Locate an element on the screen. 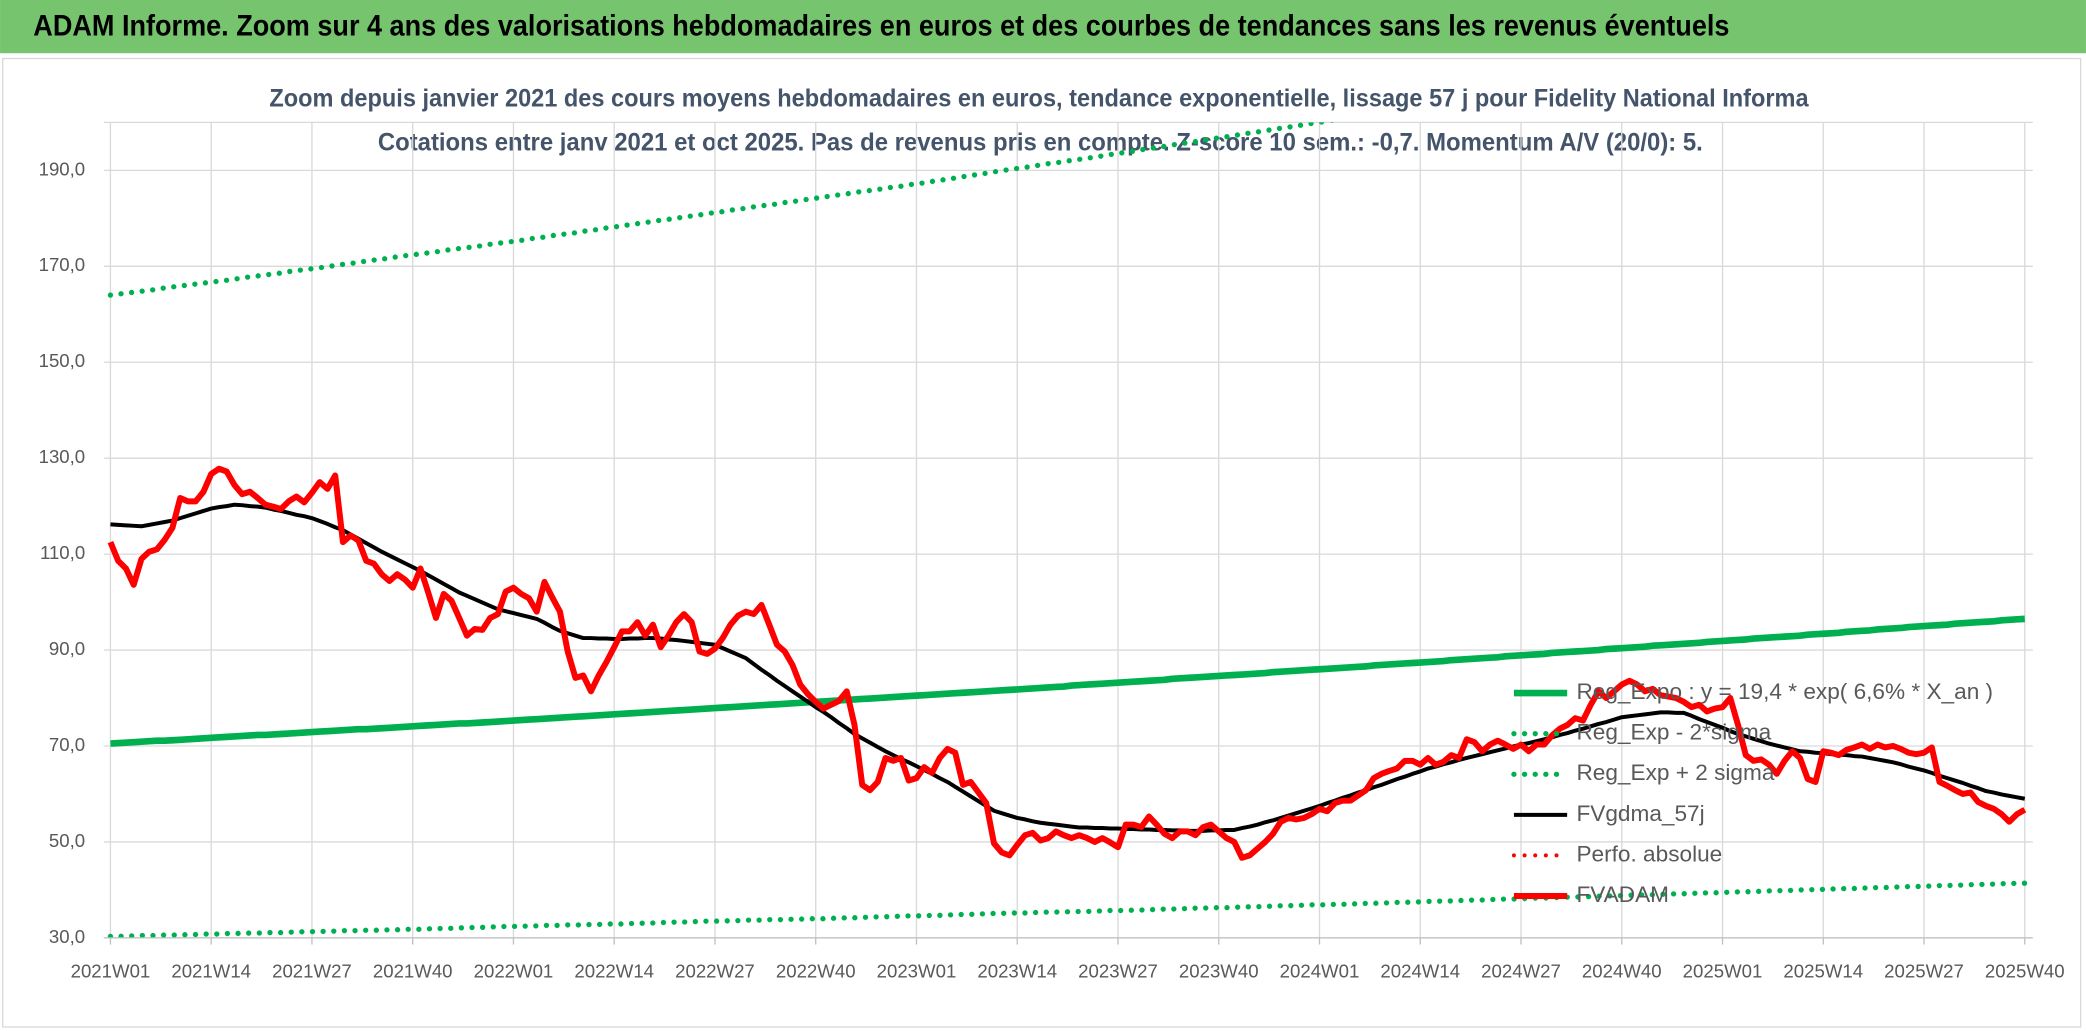  legend-label: Reg_Exp - 2*sigma is located at coordinates (1673, 732).